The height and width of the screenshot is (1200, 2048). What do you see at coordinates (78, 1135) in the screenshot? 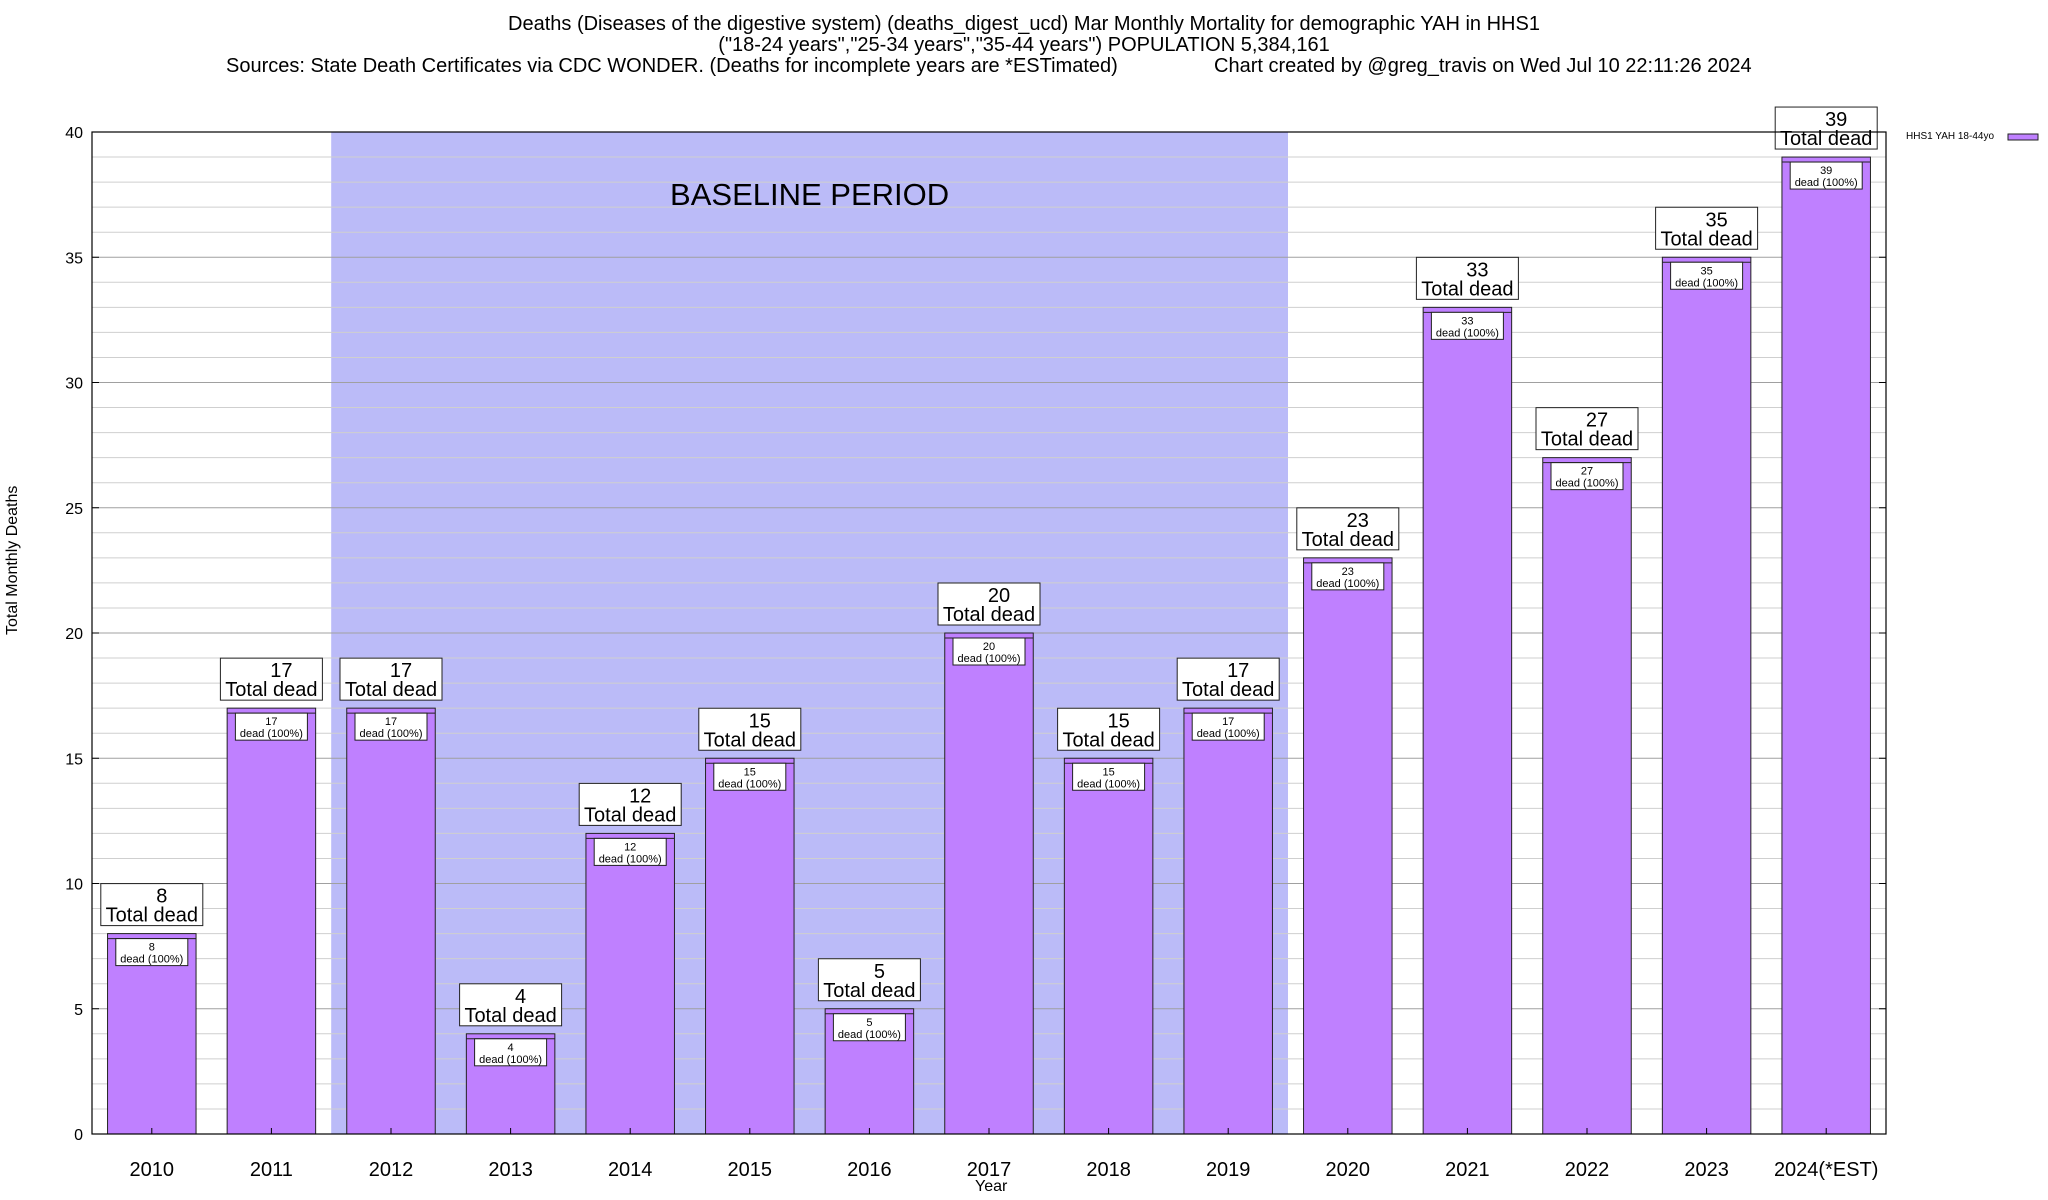
I see `y-tick-label: 0` at bounding box center [78, 1135].